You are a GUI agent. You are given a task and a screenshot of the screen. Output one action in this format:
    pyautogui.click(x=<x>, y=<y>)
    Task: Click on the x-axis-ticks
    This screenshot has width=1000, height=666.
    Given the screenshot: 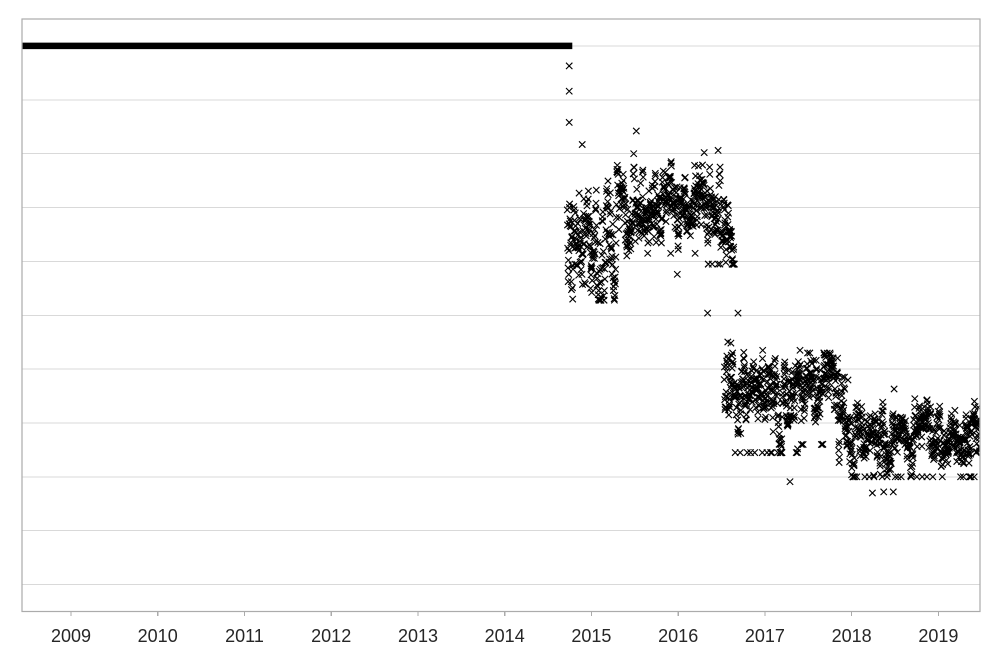 What is the action you would take?
    pyautogui.click(x=505, y=613)
    